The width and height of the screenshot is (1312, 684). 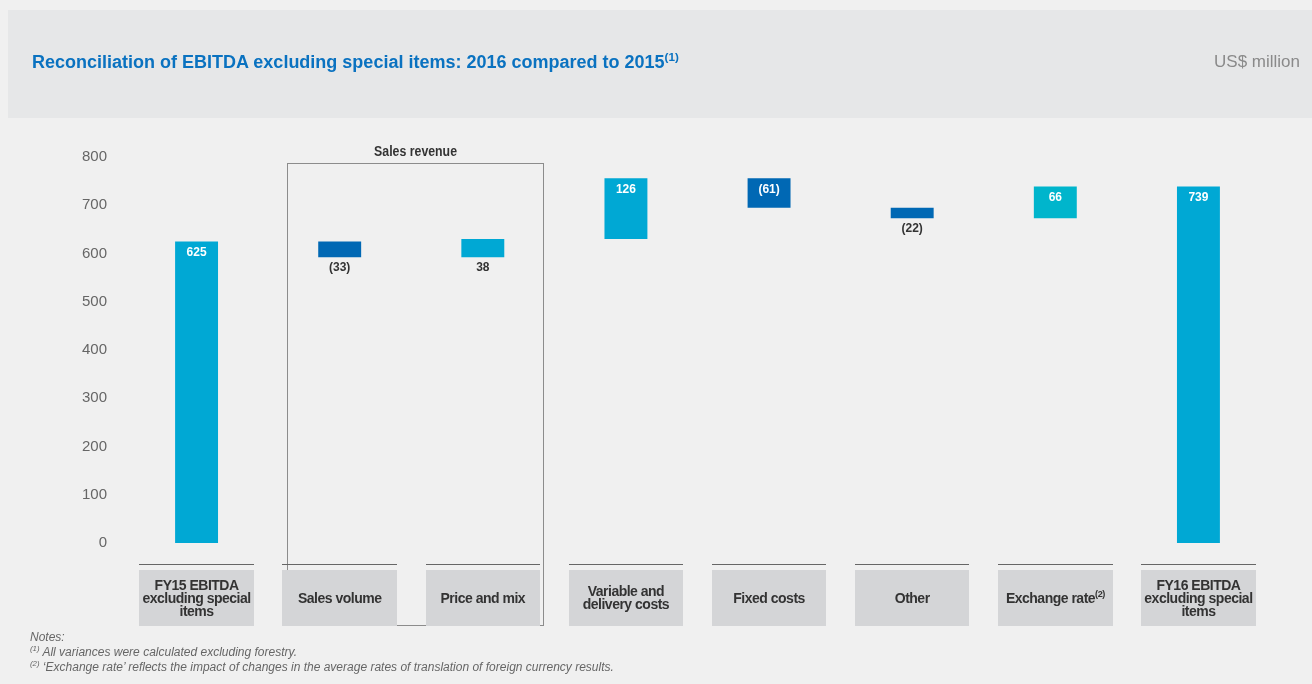 What do you see at coordinates (164, 652) in the screenshot?
I see `text: $^{(1)}$ All variances were calculated excluding forestry.` at bounding box center [164, 652].